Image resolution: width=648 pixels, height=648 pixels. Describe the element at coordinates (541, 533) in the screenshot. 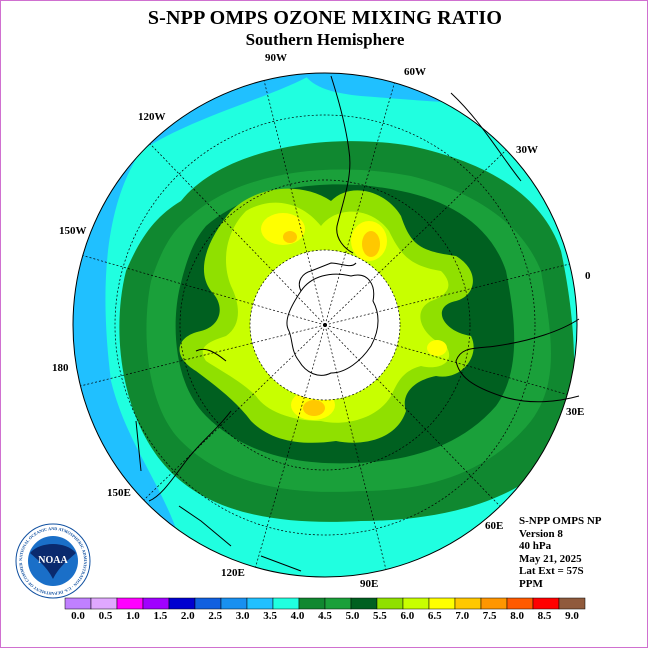

I see `info-version: Version 8` at that location.